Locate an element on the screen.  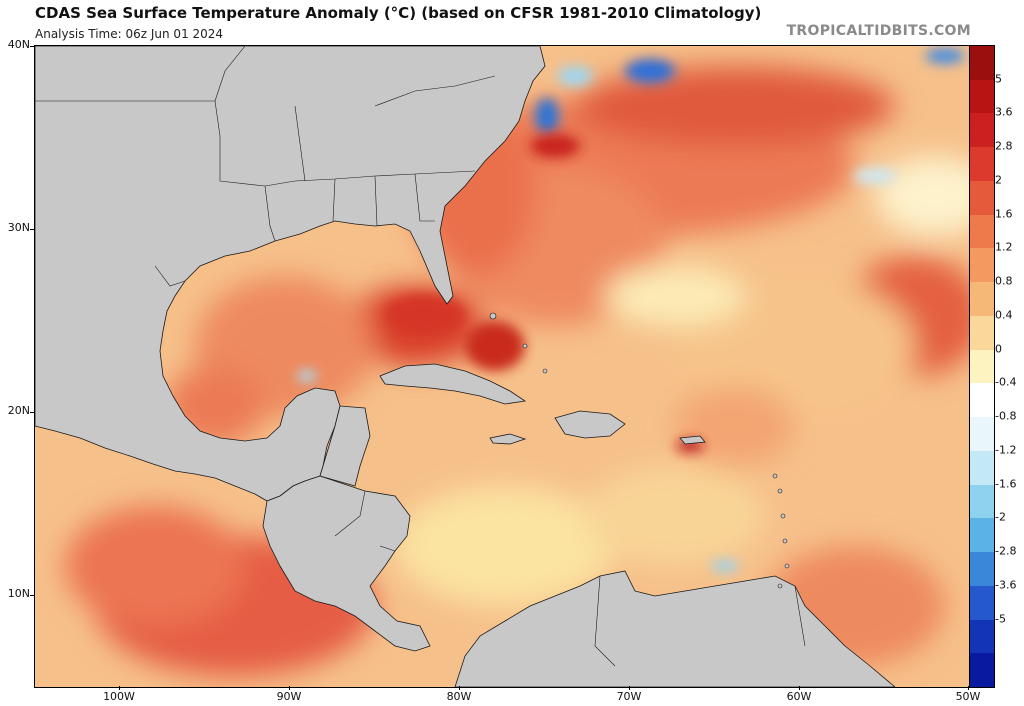
south-america-land is located at coordinates (675, 628).